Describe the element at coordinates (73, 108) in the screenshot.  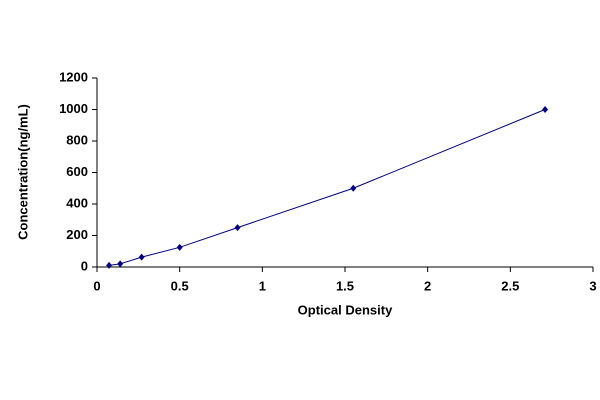
I see `y-tick-label: 1000` at that location.